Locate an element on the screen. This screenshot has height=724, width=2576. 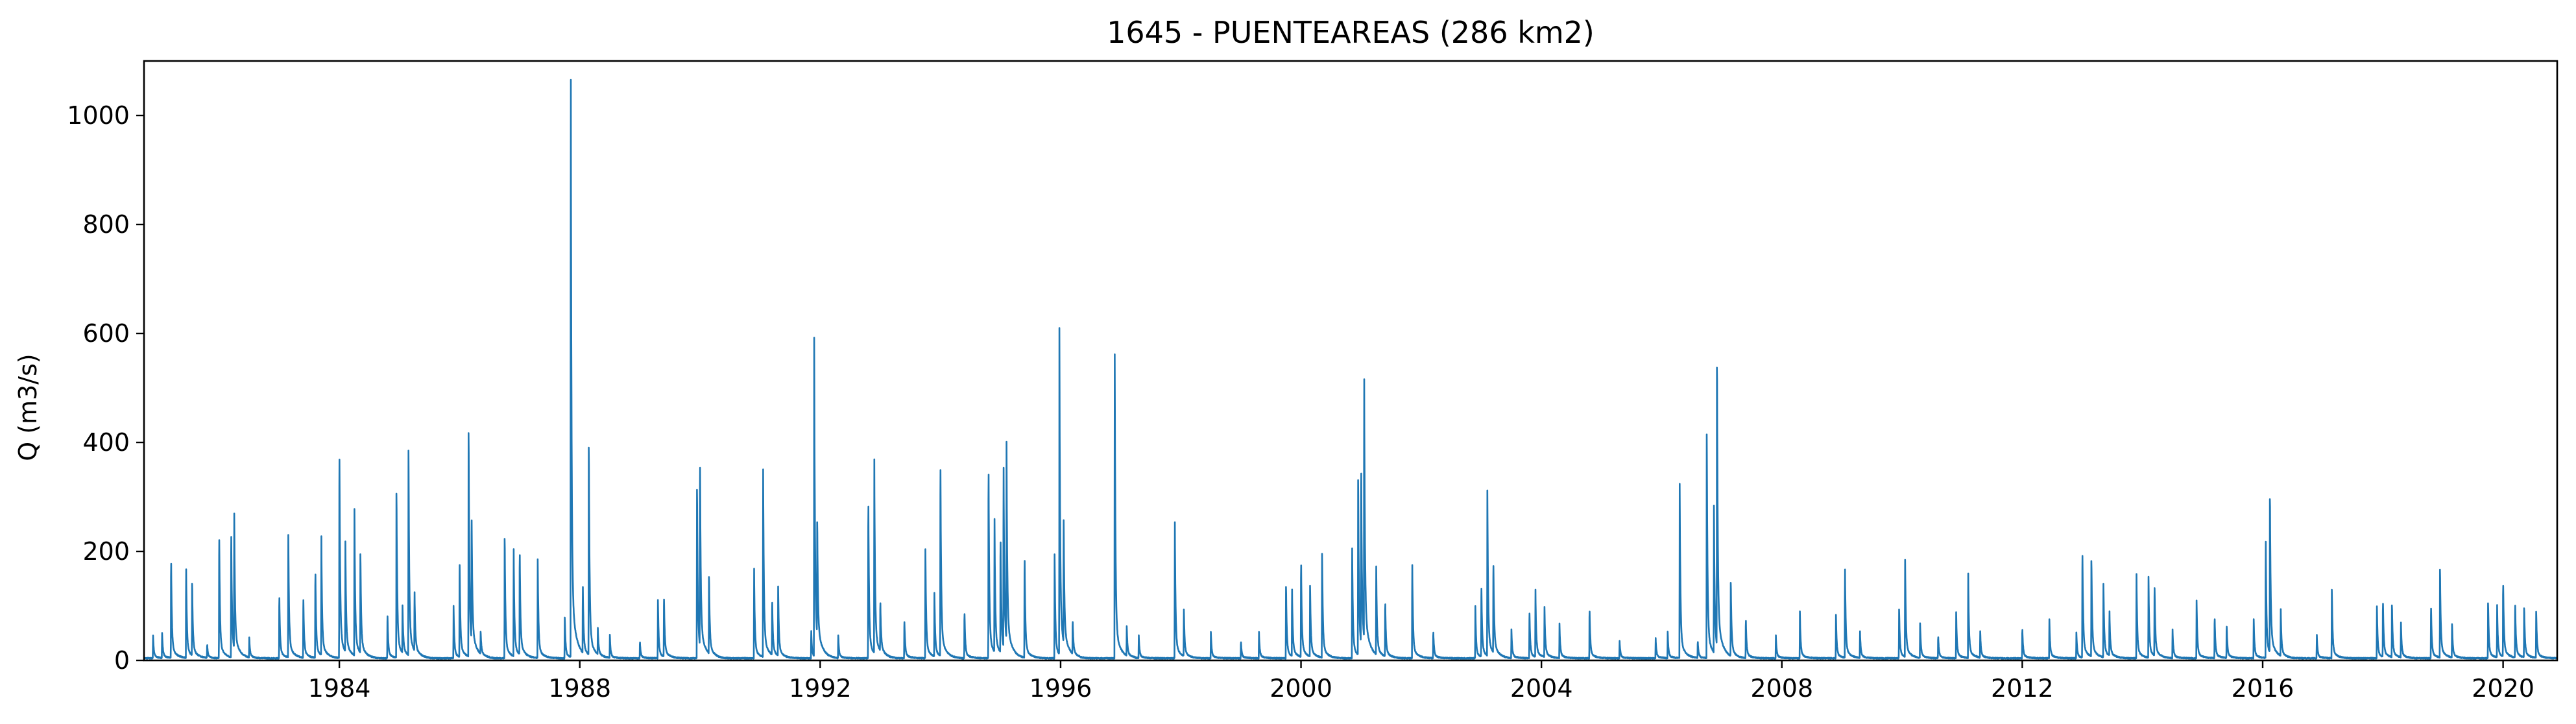
y-tick-label: 0 is located at coordinates (122, 660).